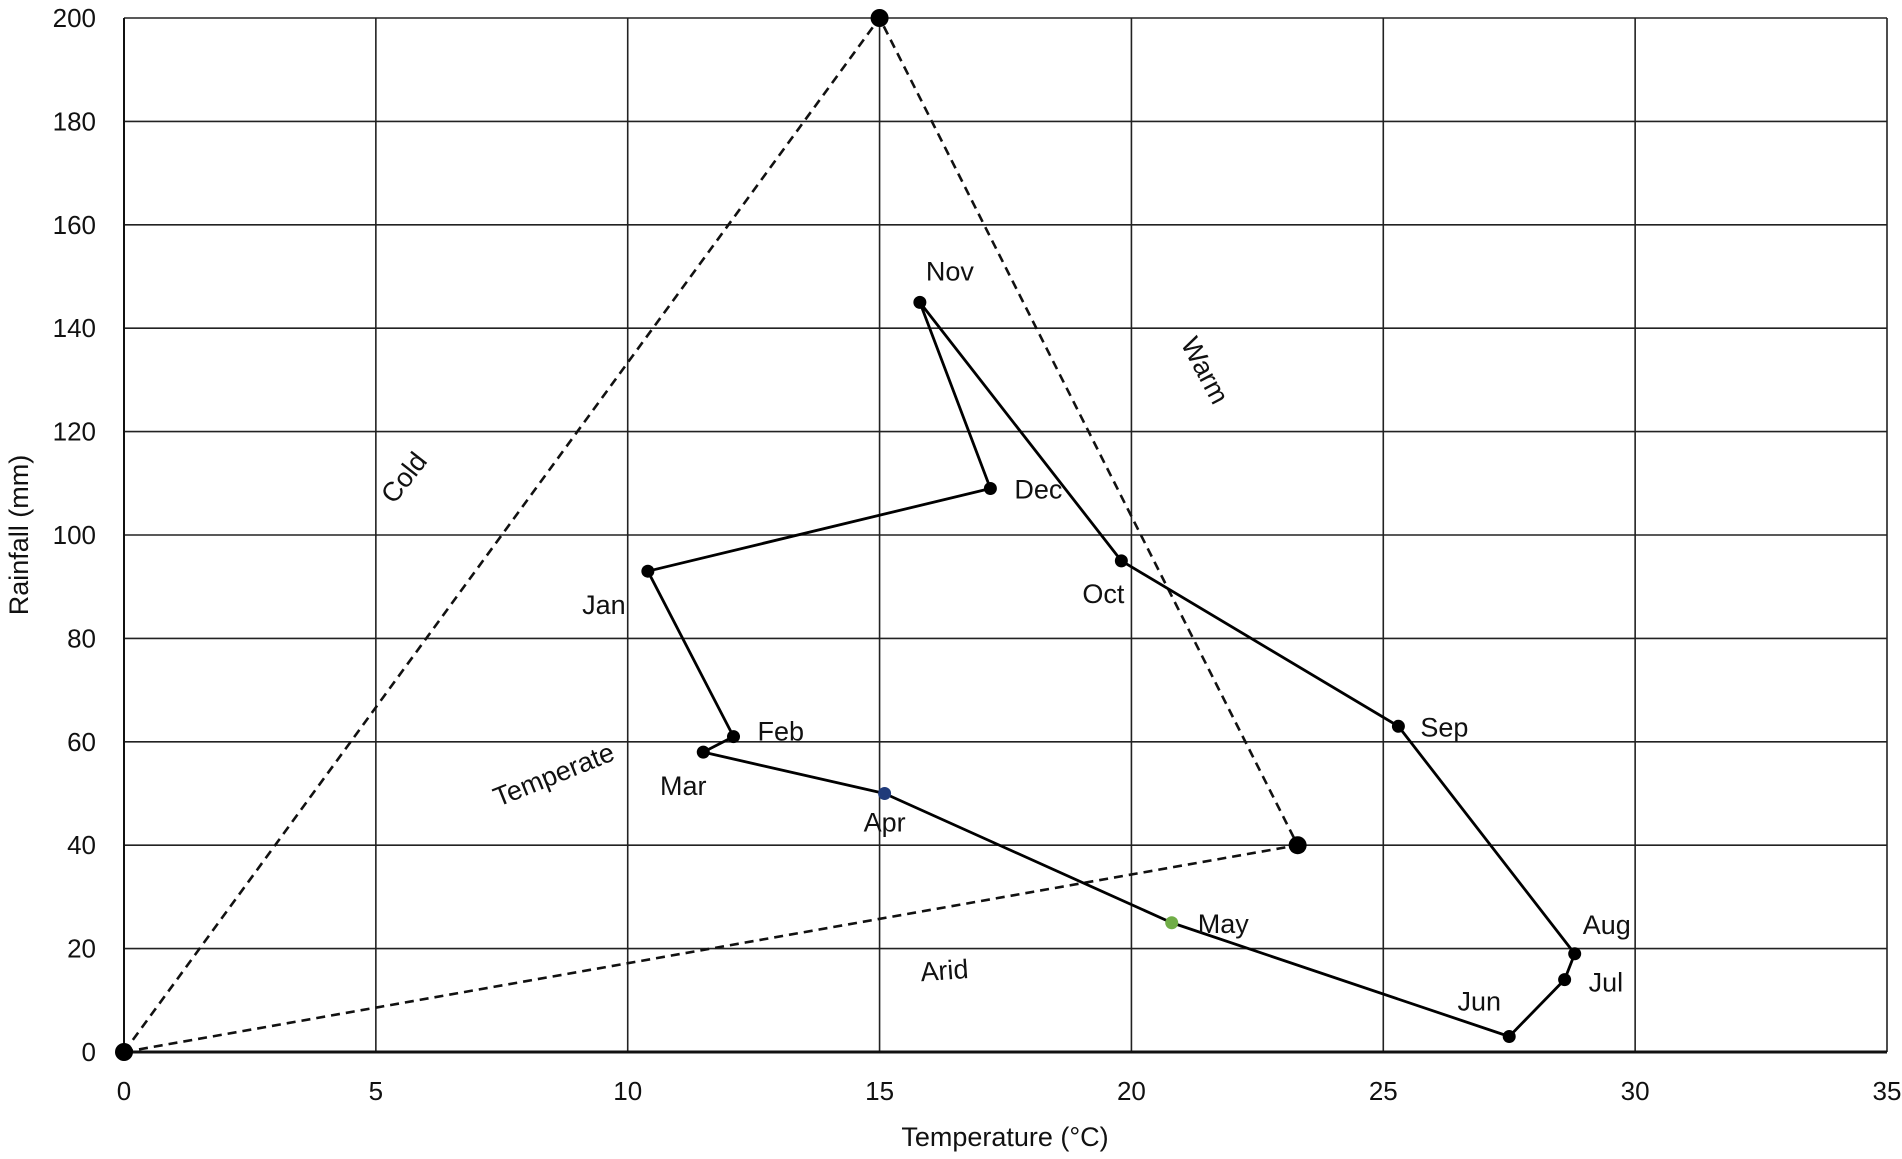 Image resolution: width=1902 pixels, height=1159 pixels. What do you see at coordinates (74, 121) in the screenshot?
I see `y-tick-label: 180` at bounding box center [74, 121].